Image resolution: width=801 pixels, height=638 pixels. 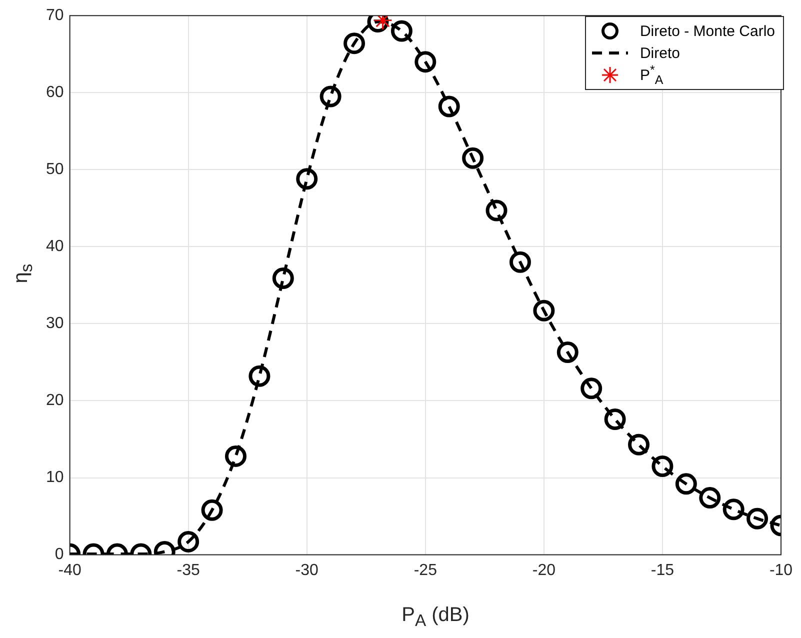 I want to click on x-tick-label: -25, so click(x=426, y=570).